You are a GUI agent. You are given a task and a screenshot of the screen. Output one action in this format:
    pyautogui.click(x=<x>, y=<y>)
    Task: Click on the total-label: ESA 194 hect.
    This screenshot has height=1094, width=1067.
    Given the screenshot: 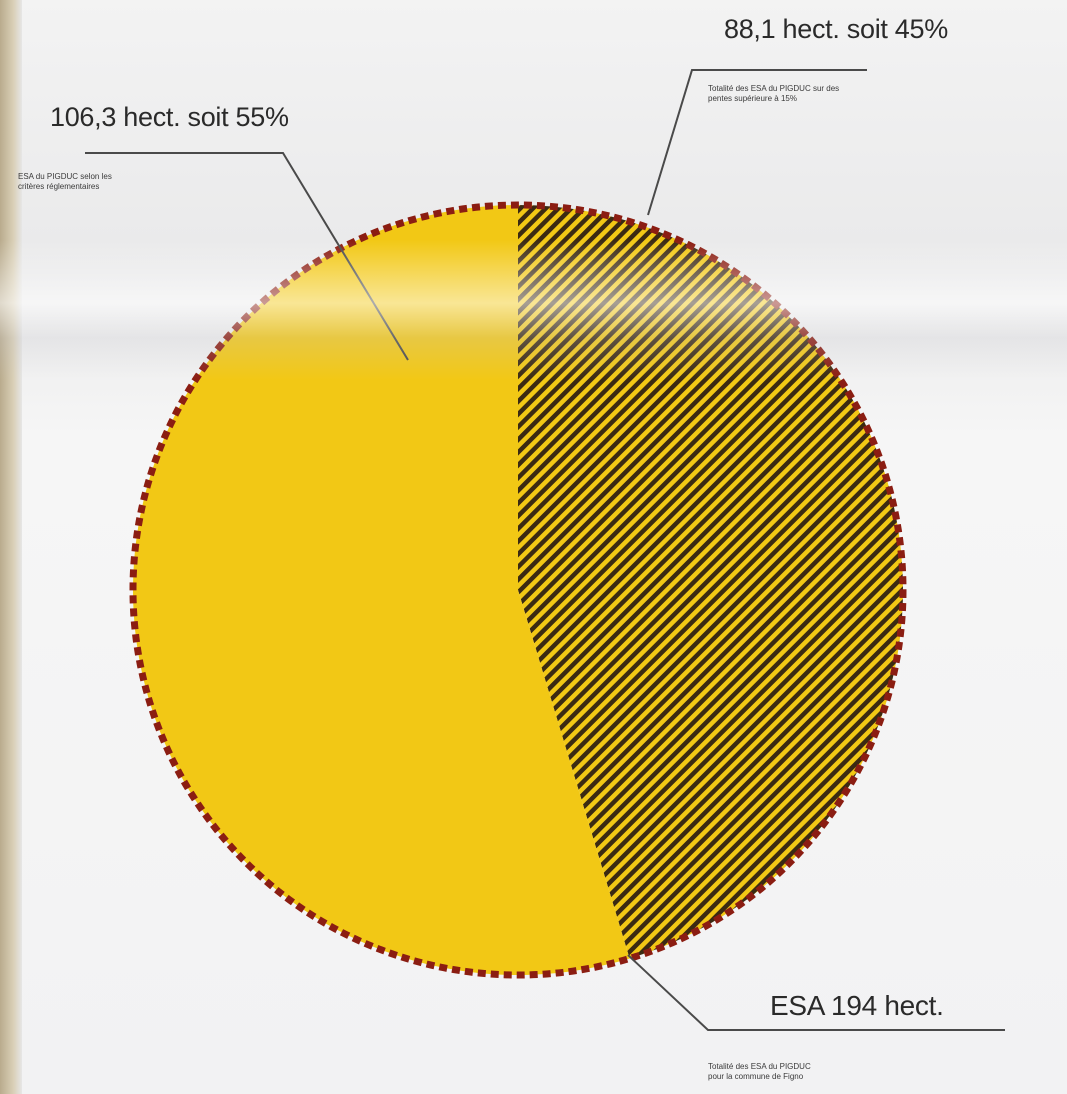 What is the action you would take?
    pyautogui.click(x=857, y=1005)
    